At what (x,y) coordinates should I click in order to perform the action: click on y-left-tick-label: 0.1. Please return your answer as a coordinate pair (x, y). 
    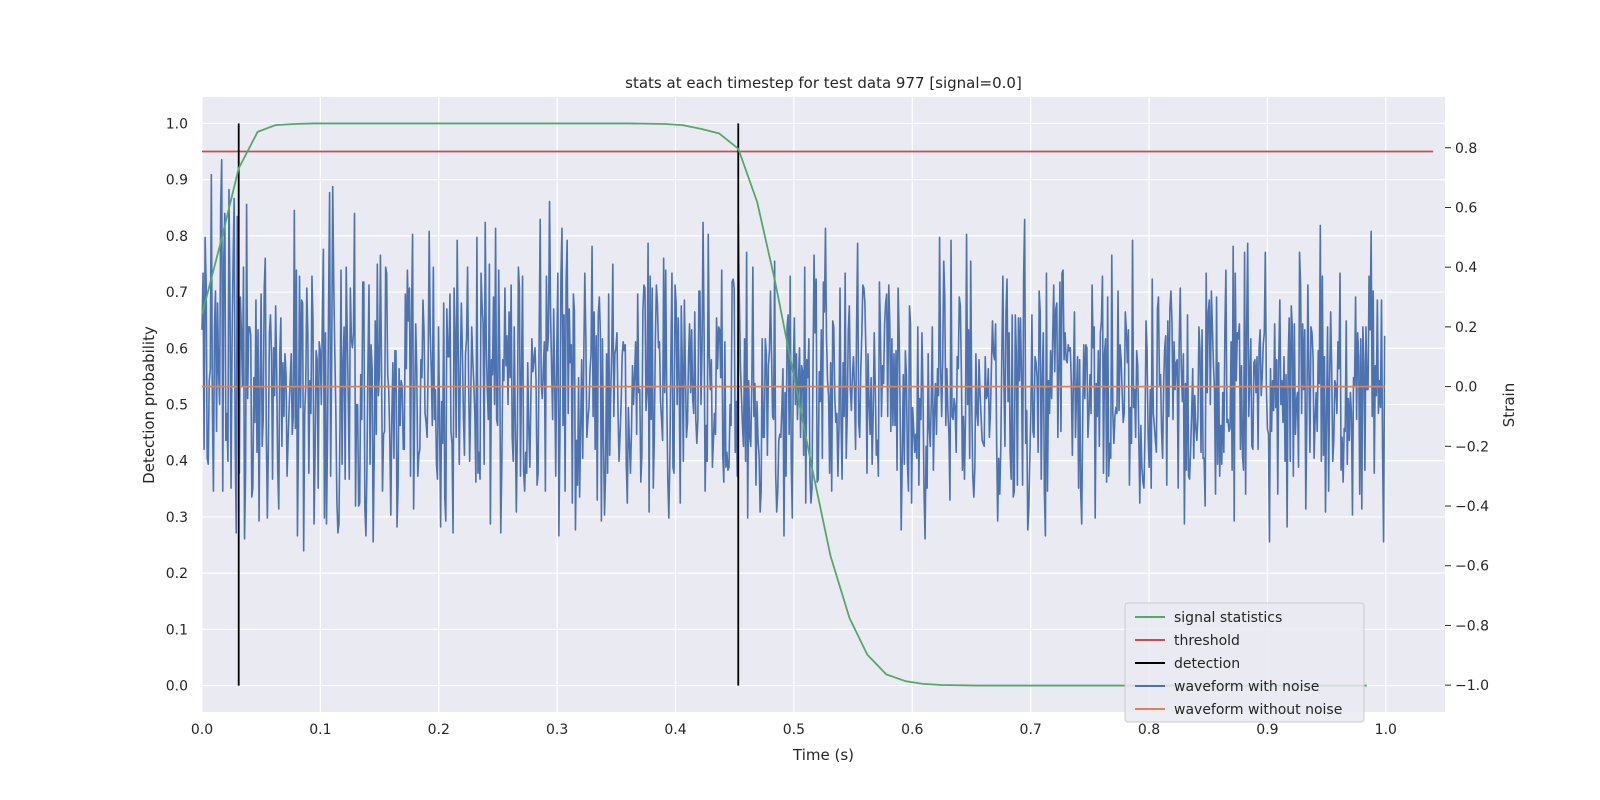
    Looking at the image, I should click on (177, 630).